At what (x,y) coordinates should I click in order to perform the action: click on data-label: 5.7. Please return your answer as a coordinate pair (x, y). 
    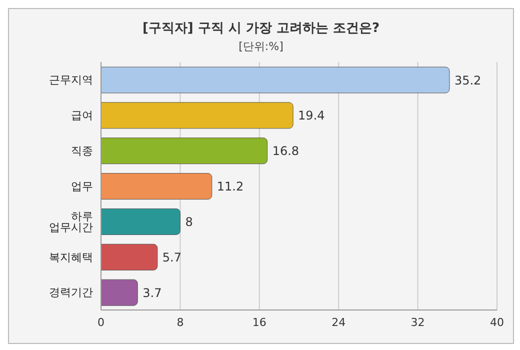
    Looking at the image, I should click on (172, 257).